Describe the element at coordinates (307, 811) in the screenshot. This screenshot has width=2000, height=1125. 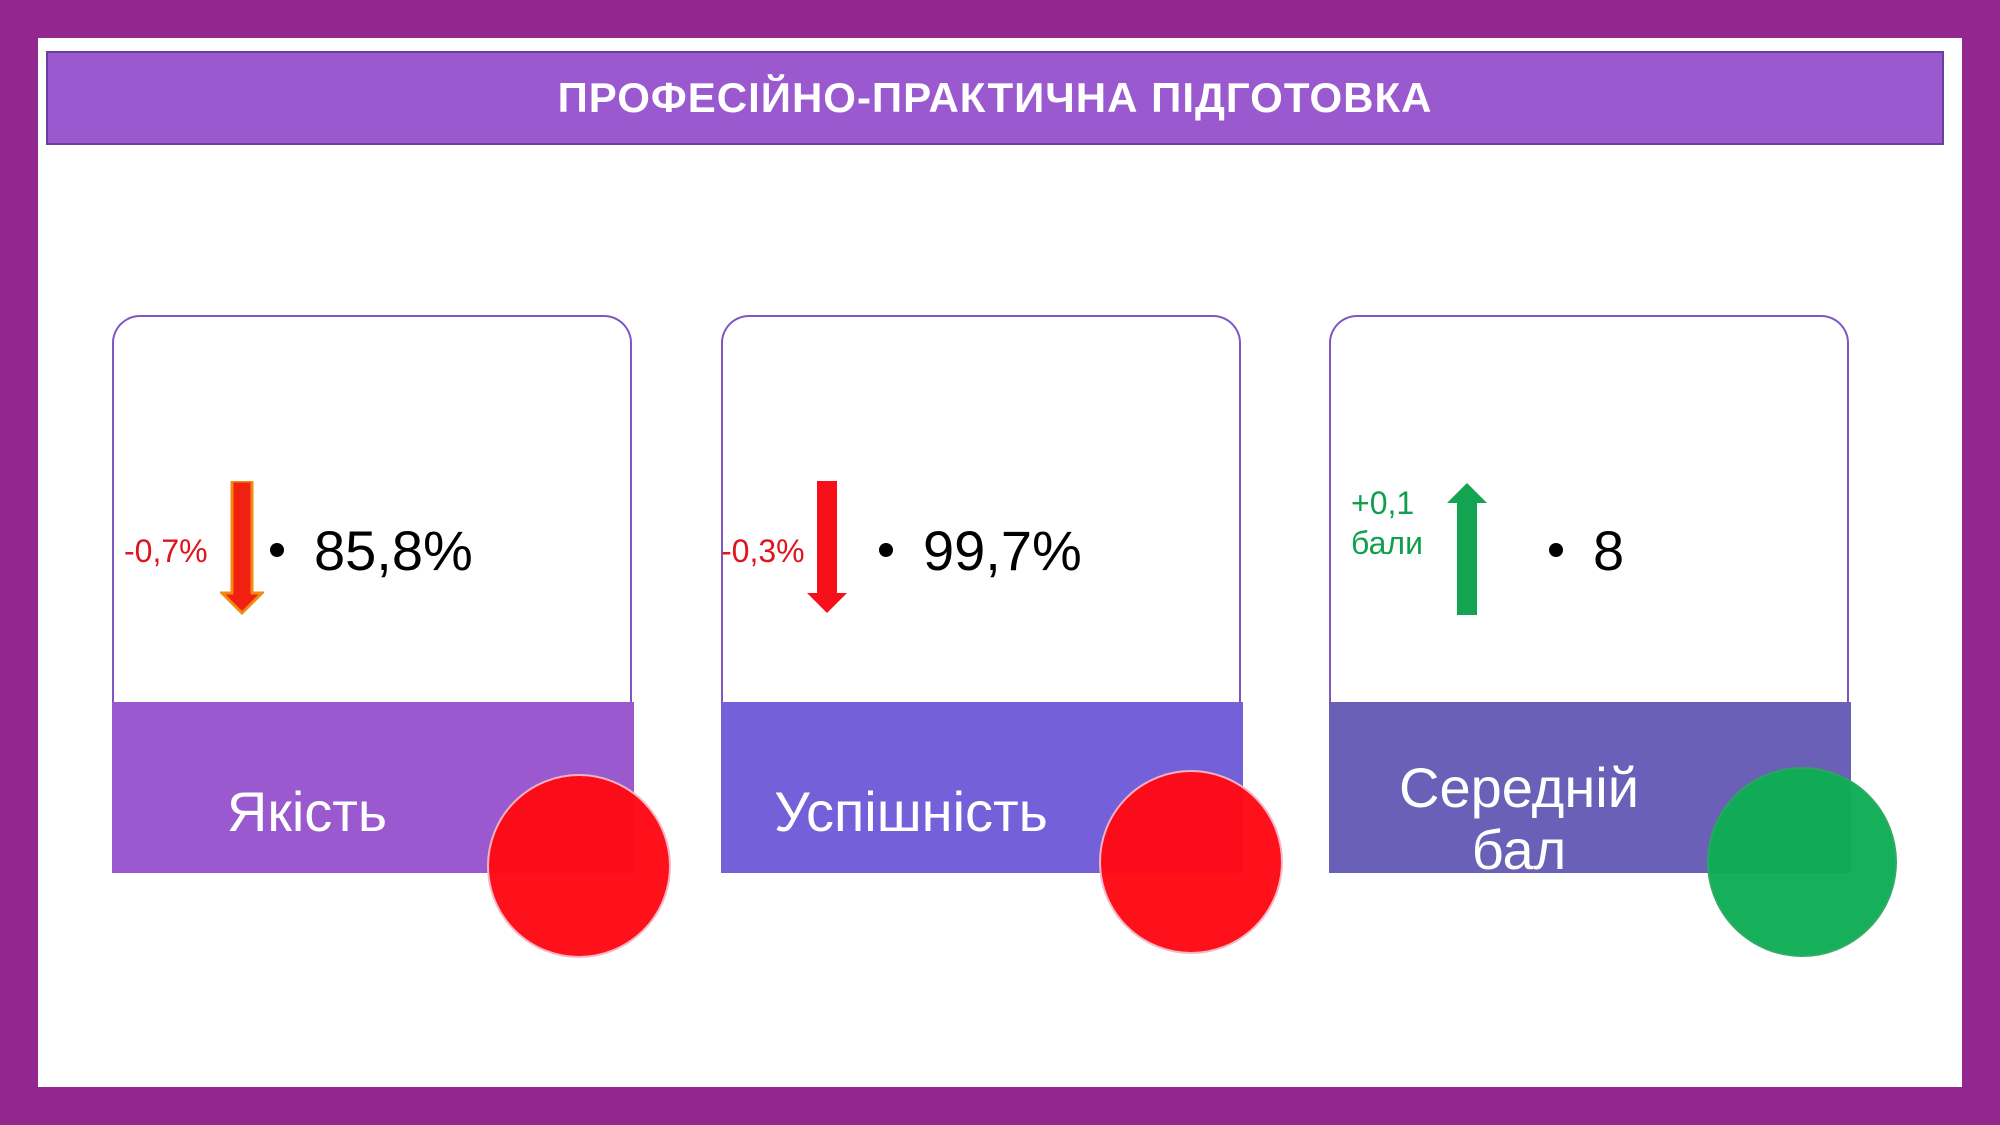
I see `card-label: Якість` at that location.